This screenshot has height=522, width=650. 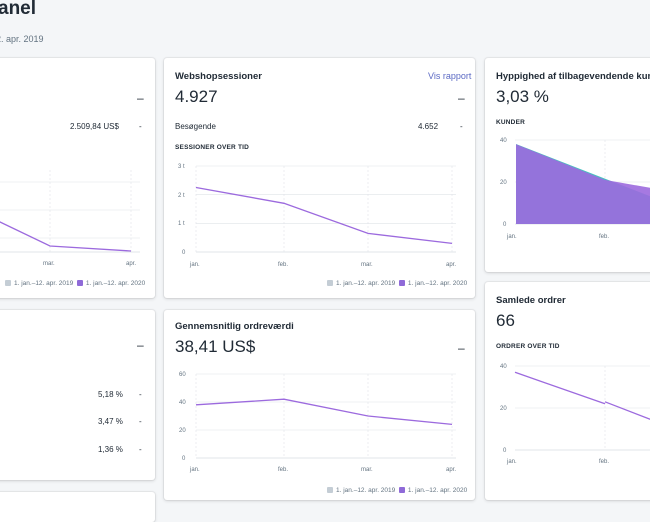 I want to click on card-title: Gennemsnitlig ordreværdi, so click(x=234, y=326).